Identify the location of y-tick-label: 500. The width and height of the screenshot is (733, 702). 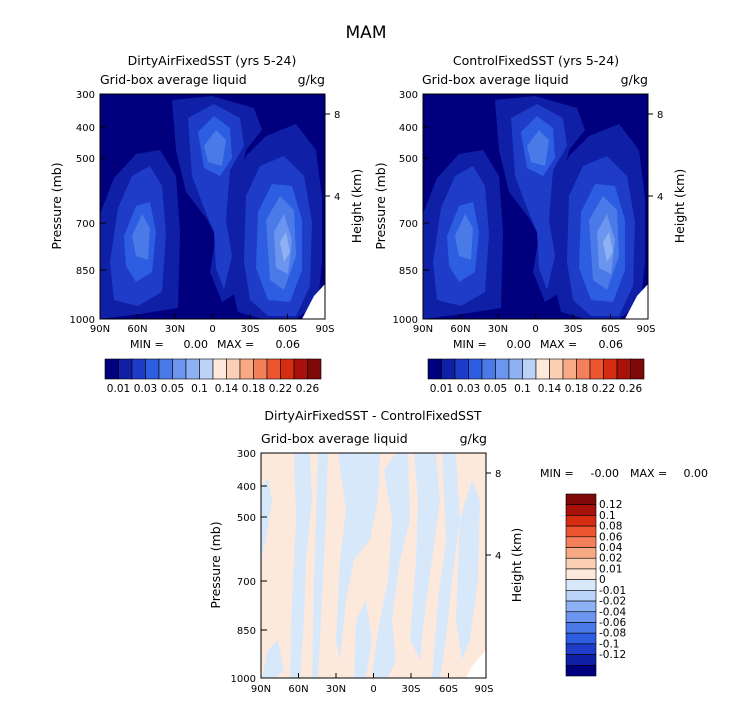
(246, 518).